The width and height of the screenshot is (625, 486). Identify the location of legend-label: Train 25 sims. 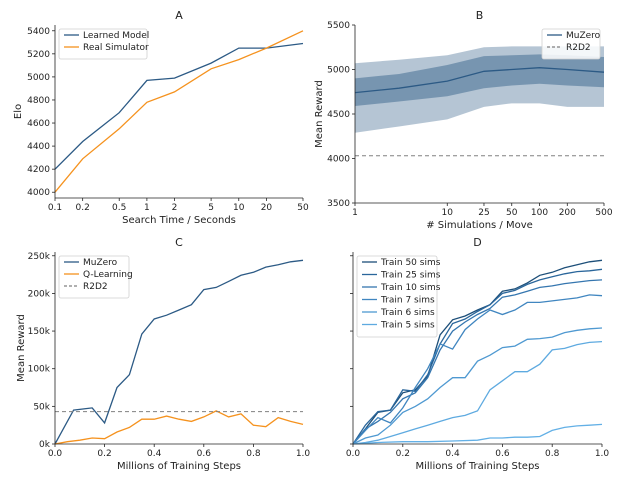
(410, 276).